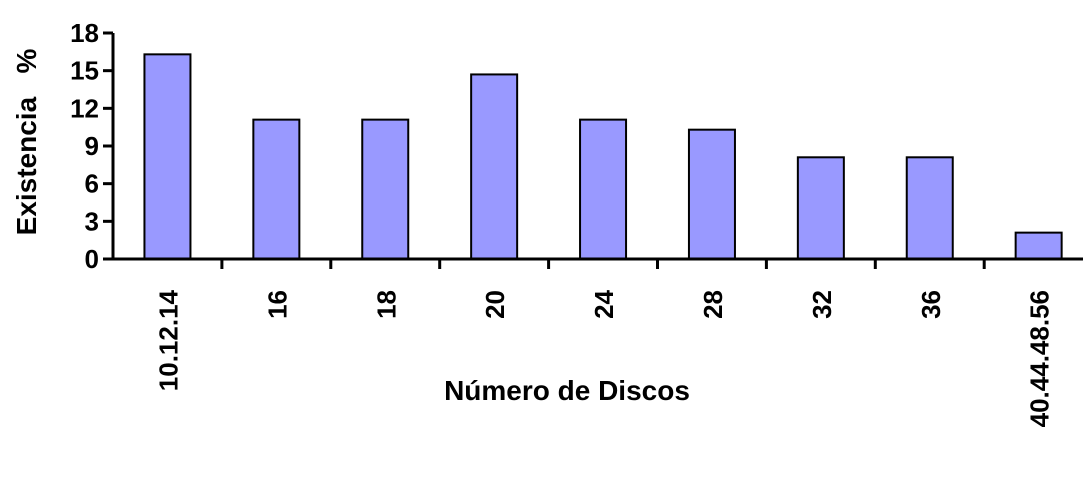 The image size is (1083, 482). I want to click on y-axis-title: Existencia %, so click(26, 142).